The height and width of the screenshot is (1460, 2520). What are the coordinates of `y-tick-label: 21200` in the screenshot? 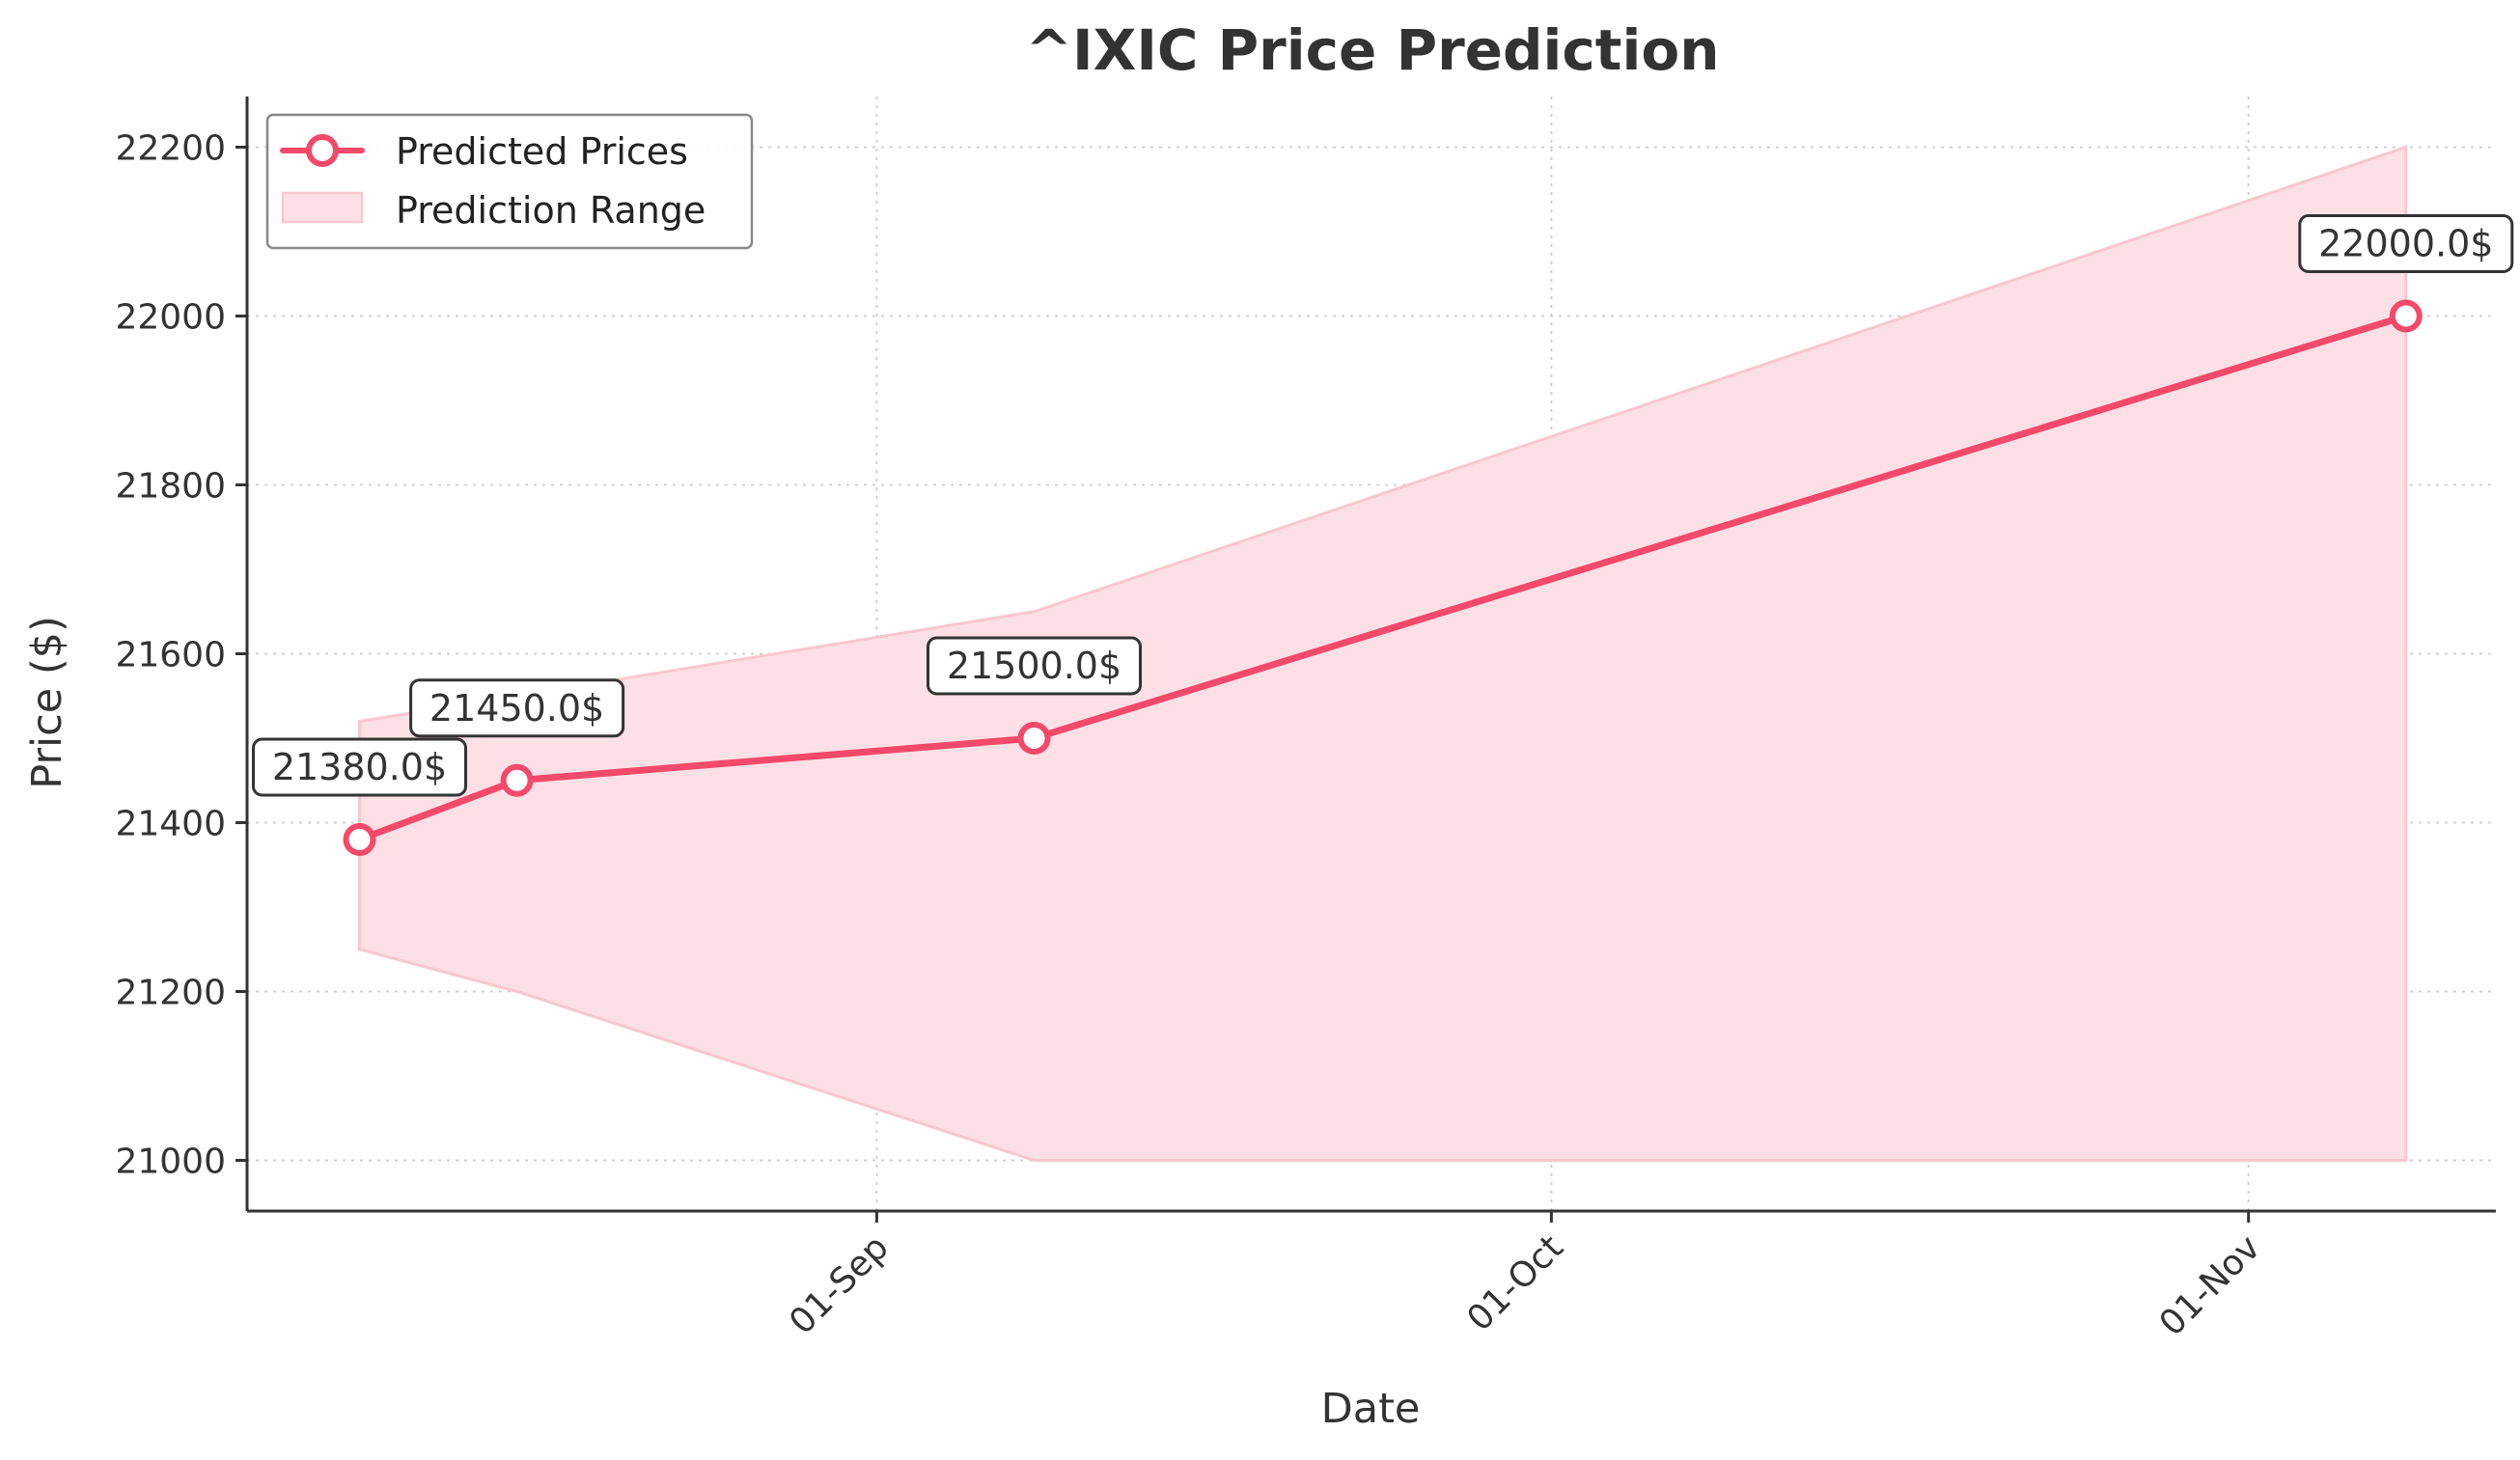 It's located at (170, 993).